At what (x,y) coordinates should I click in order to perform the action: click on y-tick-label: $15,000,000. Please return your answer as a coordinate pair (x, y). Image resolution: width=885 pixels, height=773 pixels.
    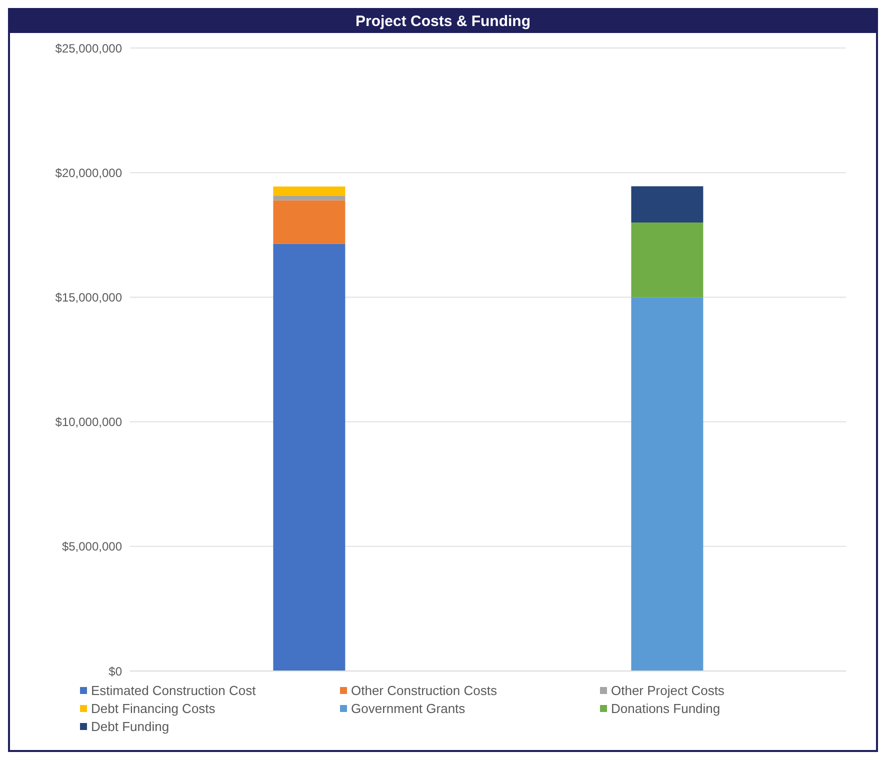
    Looking at the image, I should click on (88, 297).